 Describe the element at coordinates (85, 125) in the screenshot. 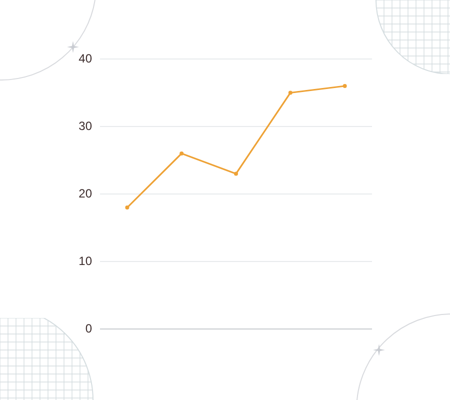

I see `y-tick-label: 30` at that location.